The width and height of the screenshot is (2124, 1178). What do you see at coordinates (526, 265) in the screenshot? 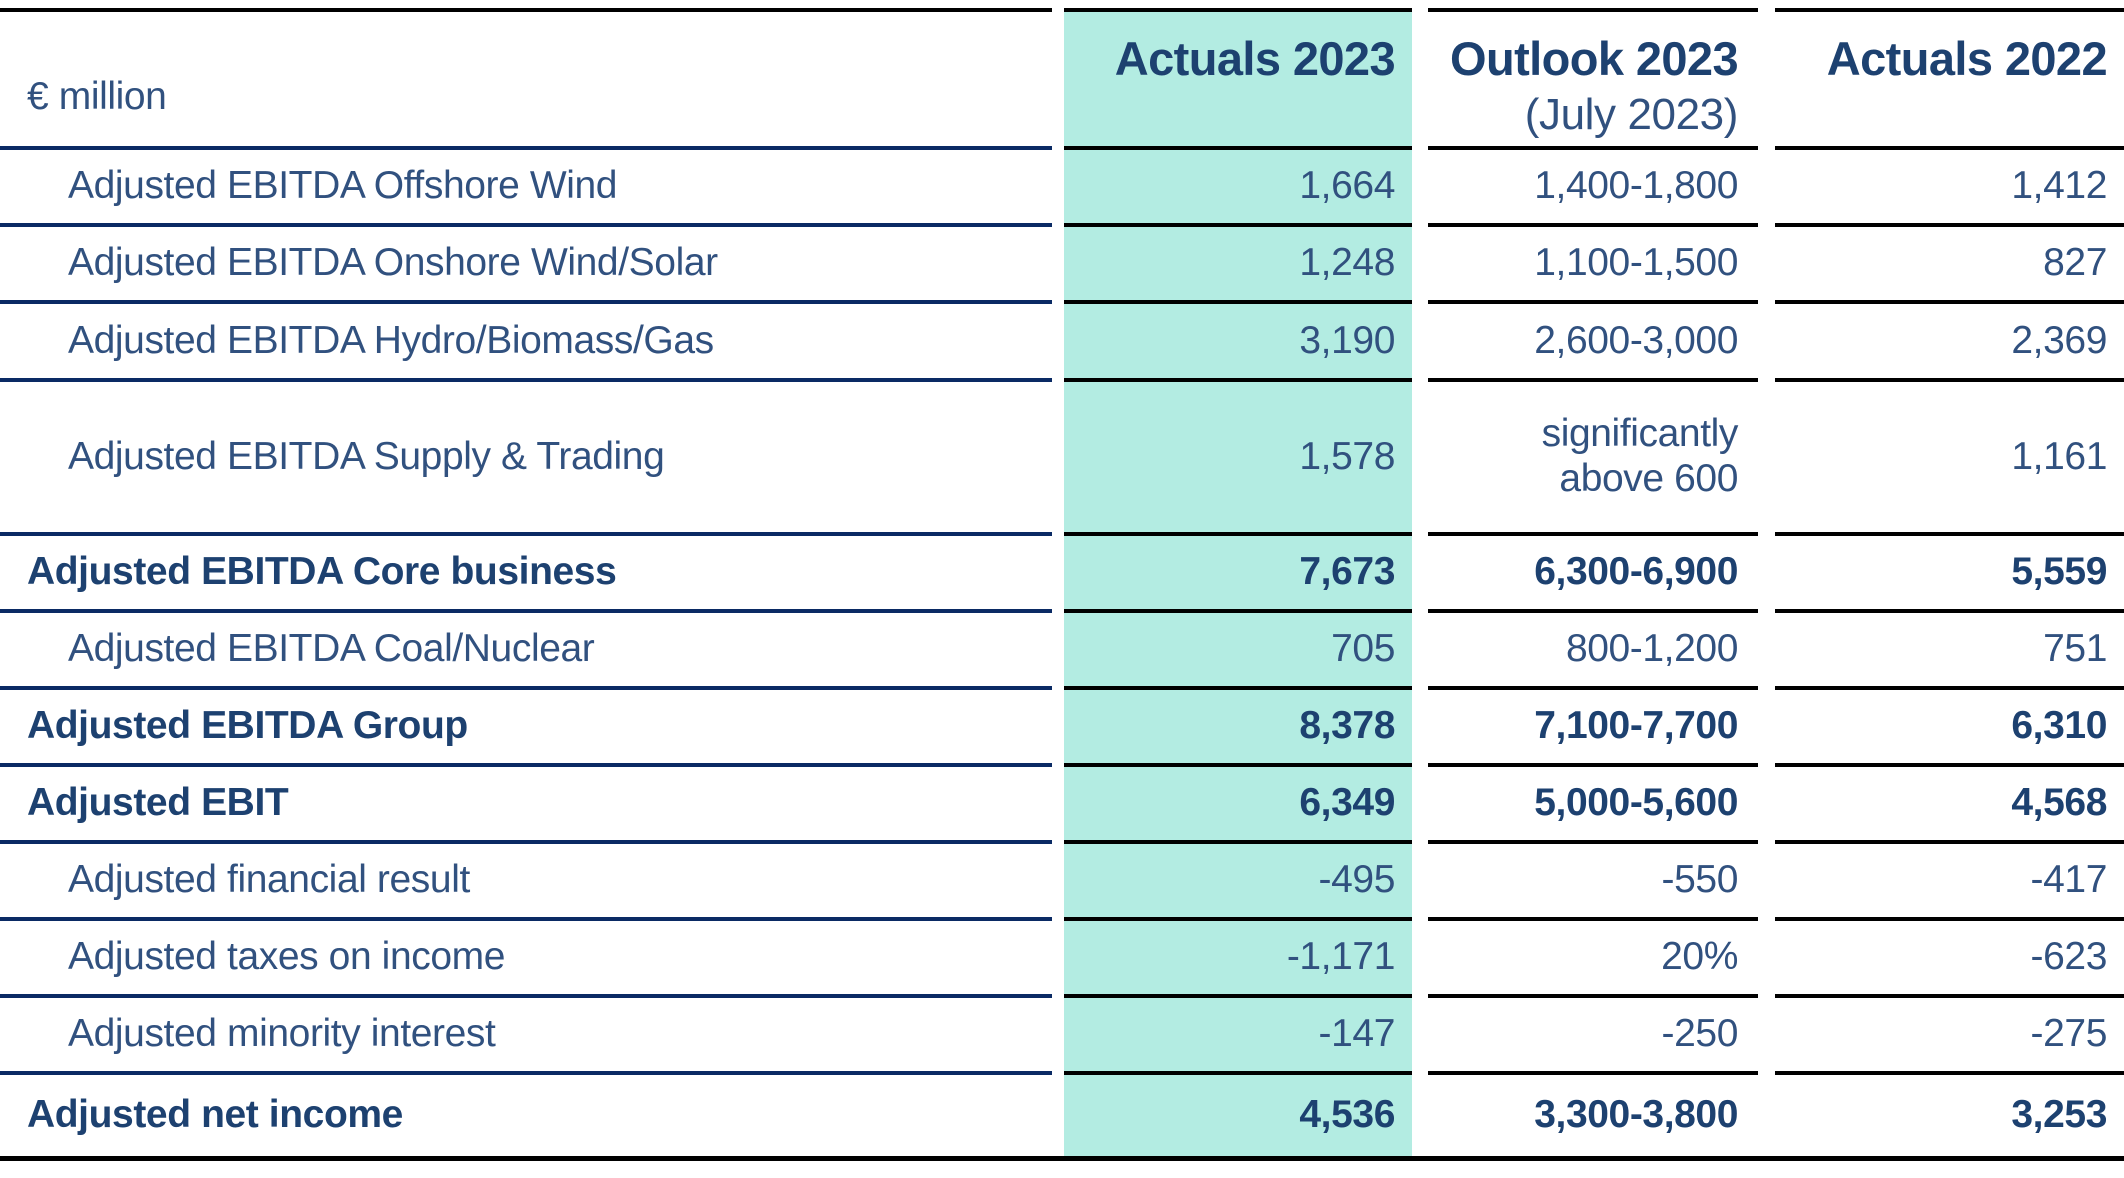
I see `row-label: Adjusted EBITDA Onshore Wind/Solar` at bounding box center [526, 265].